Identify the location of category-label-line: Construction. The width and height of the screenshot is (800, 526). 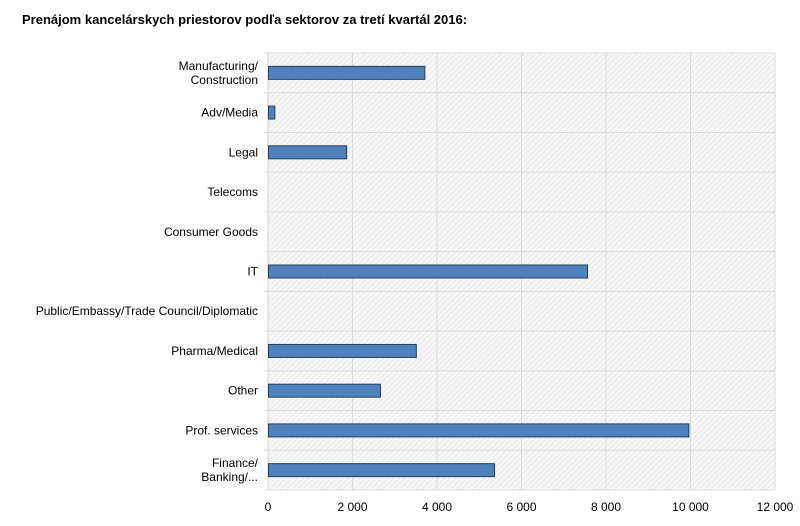
(224, 80).